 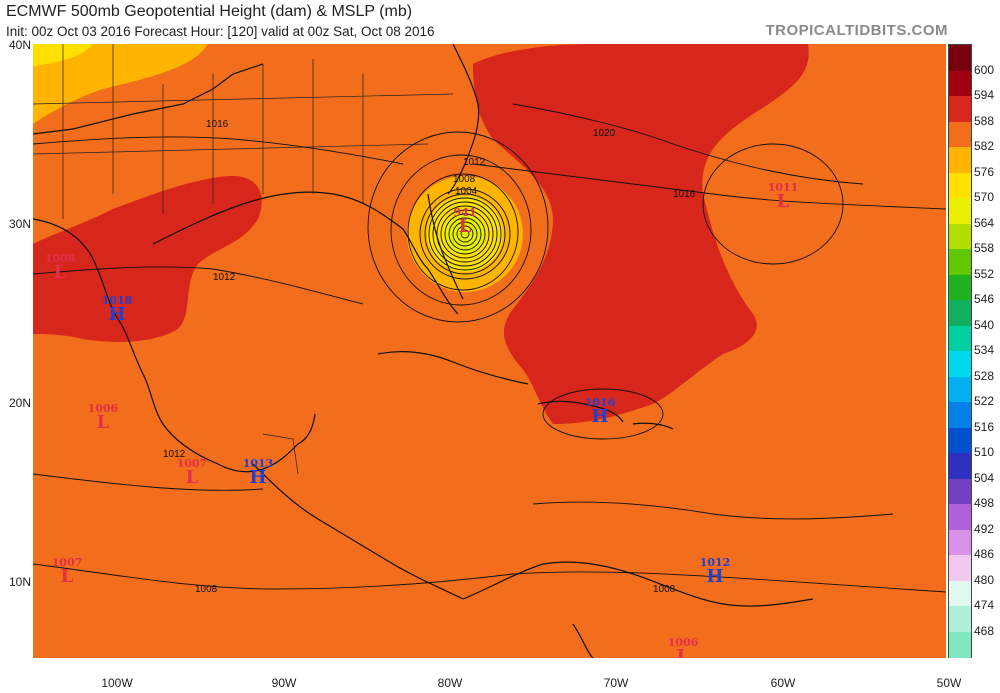 What do you see at coordinates (117, 300) in the screenshot?
I see `pressure-value: 1018` at bounding box center [117, 300].